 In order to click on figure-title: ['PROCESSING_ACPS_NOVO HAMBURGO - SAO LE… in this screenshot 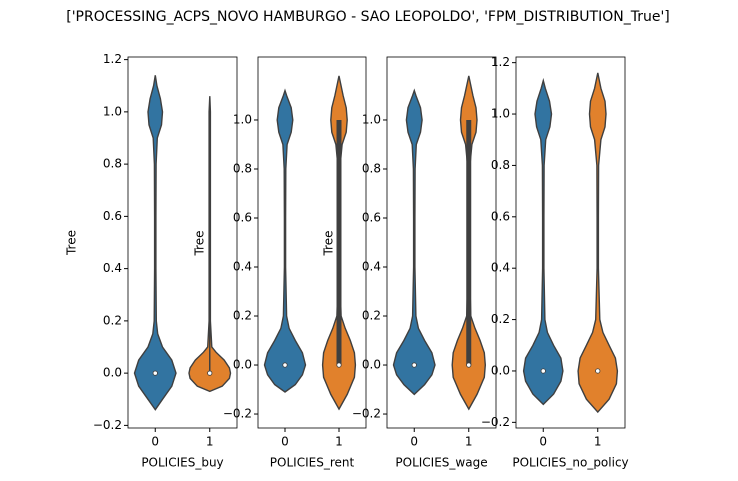, I will do `click(368, 17)`.